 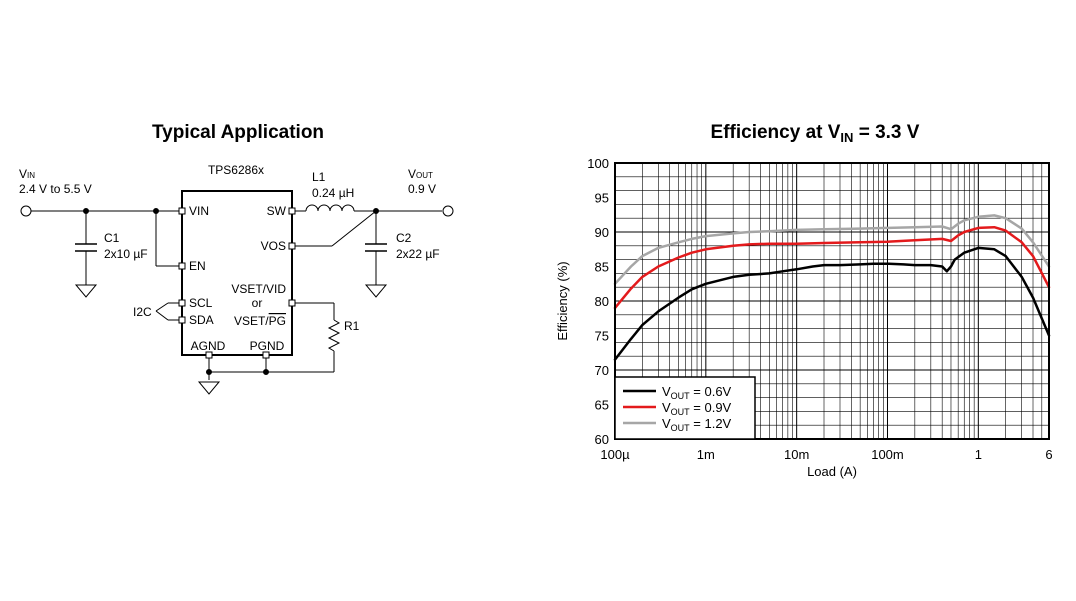 I want to click on agnd-junction, so click(x=209, y=372).